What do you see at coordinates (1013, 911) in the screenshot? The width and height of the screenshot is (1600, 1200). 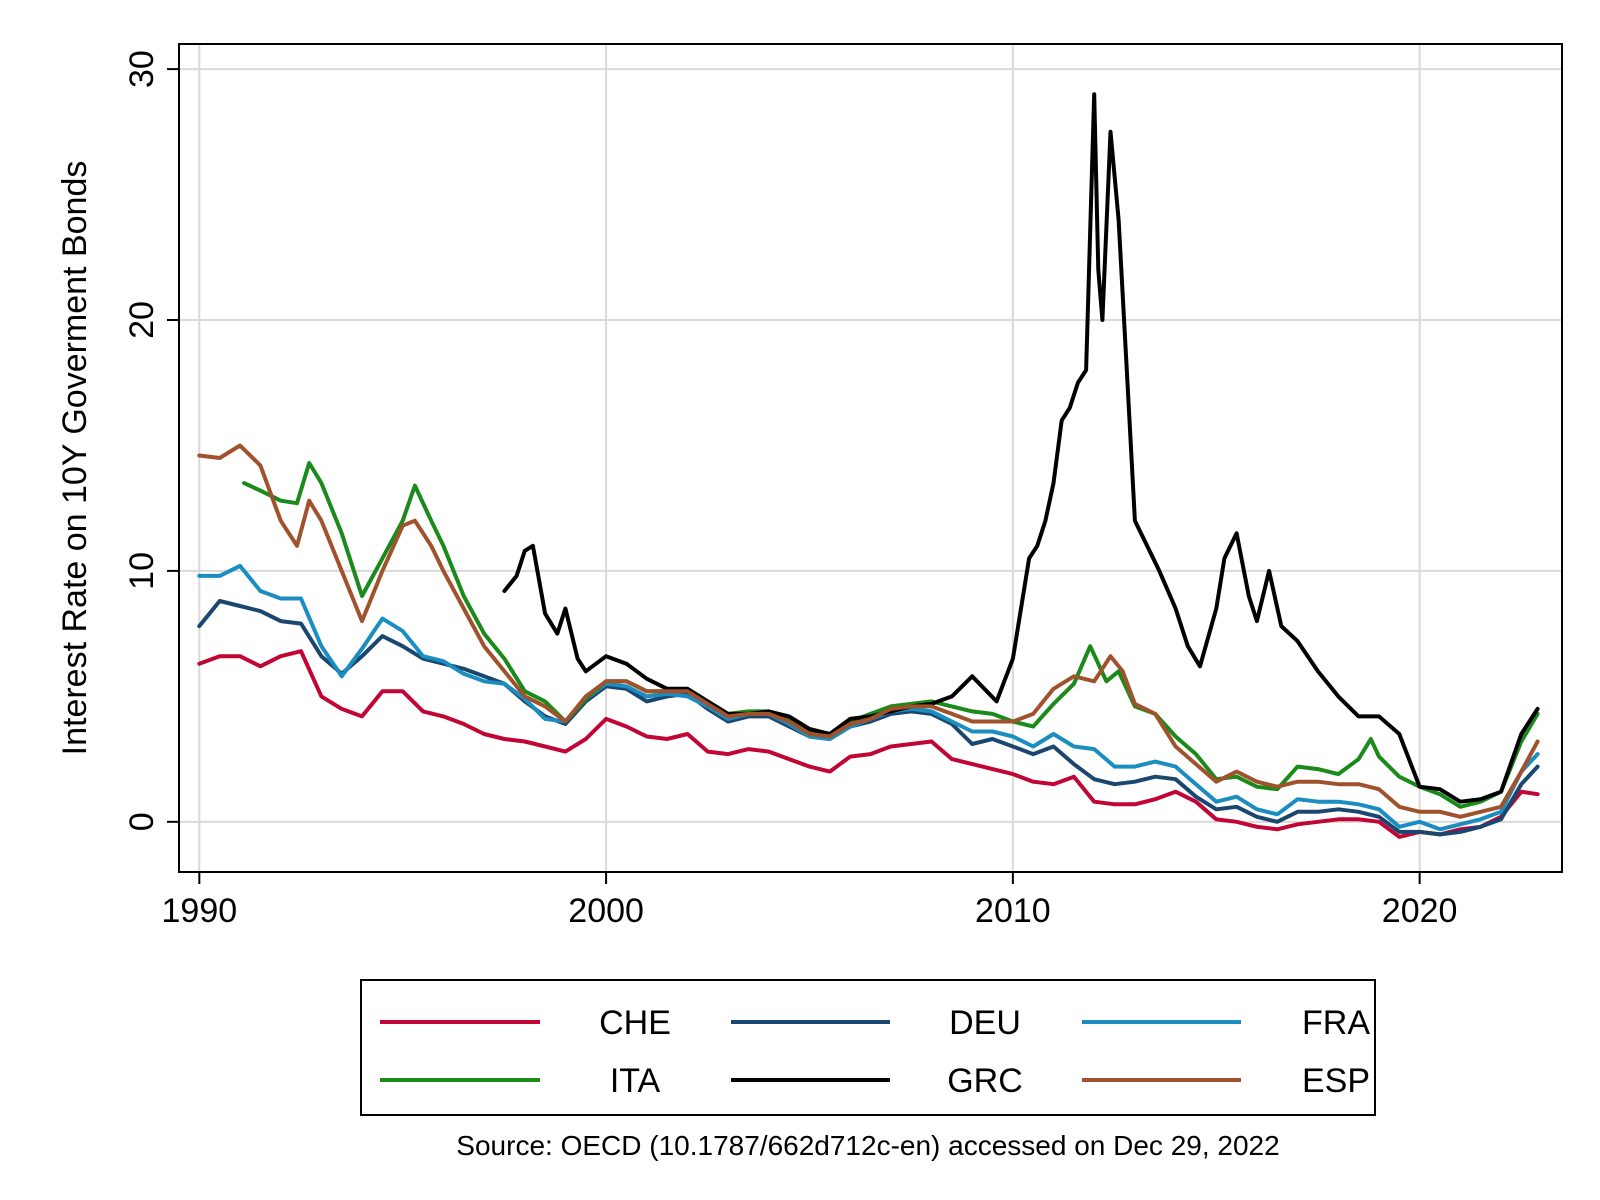 I see `x-tick-label-2010: 2010` at bounding box center [1013, 911].